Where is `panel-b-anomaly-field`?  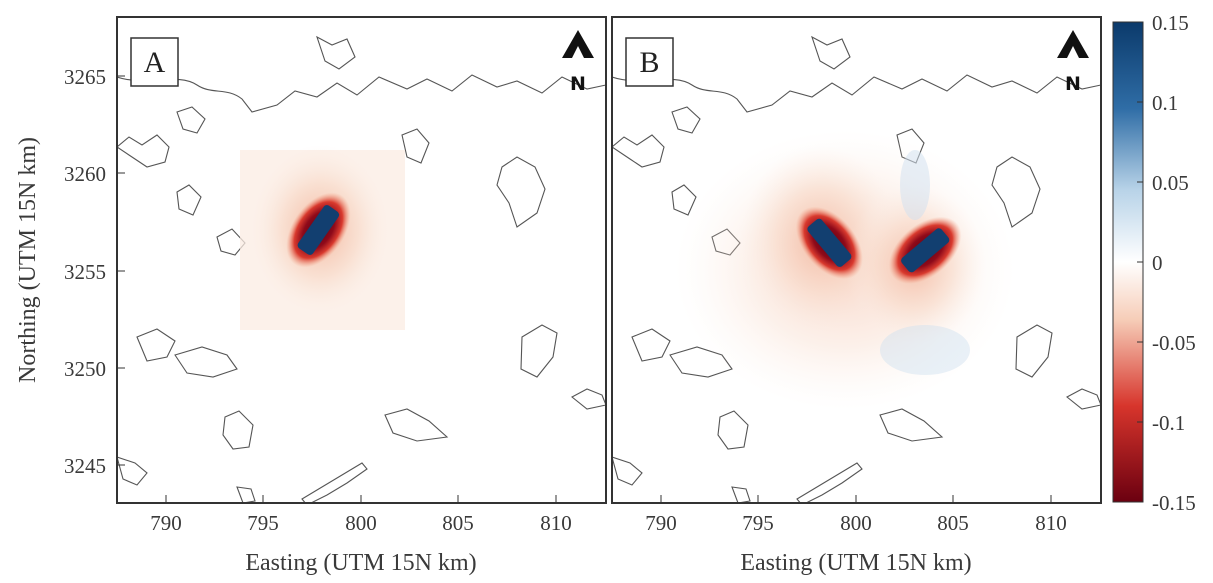 panel-b-anomaly-field is located at coordinates (845, 270).